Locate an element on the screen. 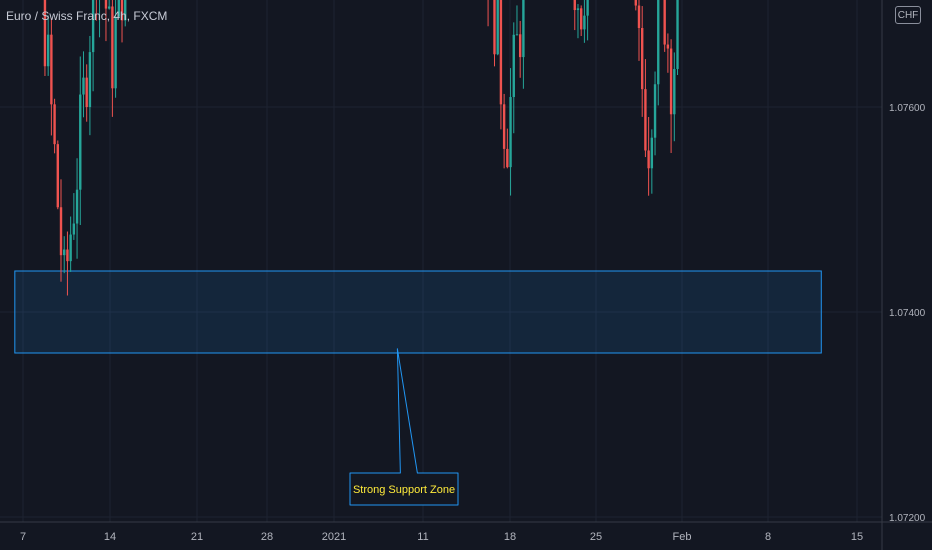 The width and height of the screenshot is (932, 550). callout-box is located at coordinates (404, 427).